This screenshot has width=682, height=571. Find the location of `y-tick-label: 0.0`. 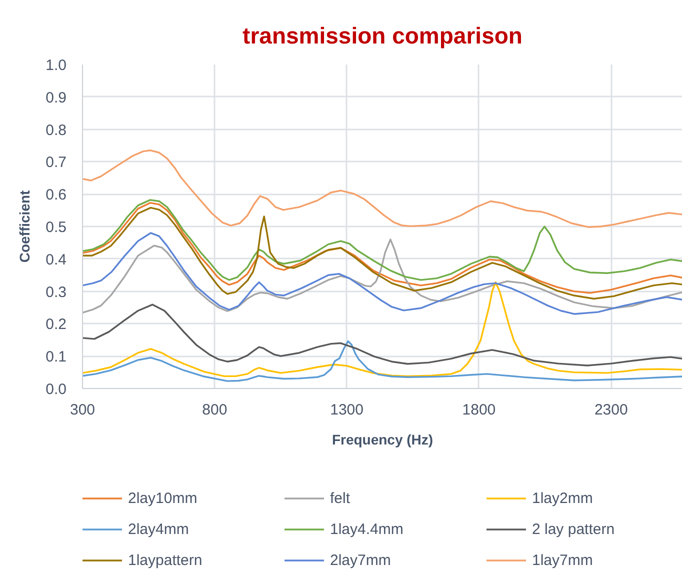

y-tick-label: 0.0 is located at coordinates (56, 389).